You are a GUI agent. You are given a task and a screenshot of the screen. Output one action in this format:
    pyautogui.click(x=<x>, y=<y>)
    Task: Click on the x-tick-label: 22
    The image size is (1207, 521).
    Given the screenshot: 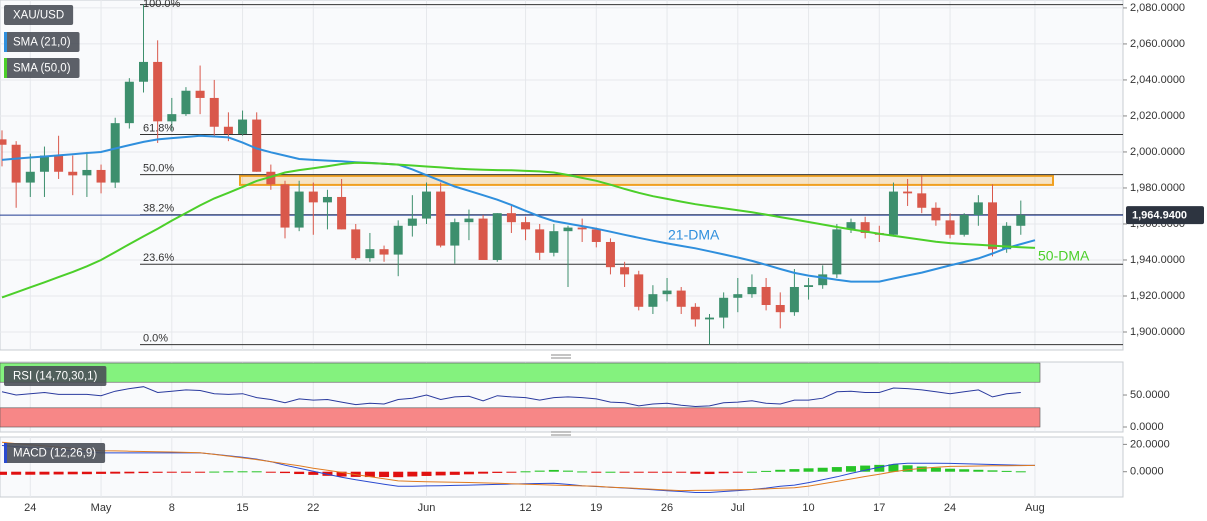 What is the action you would take?
    pyautogui.click(x=313, y=508)
    